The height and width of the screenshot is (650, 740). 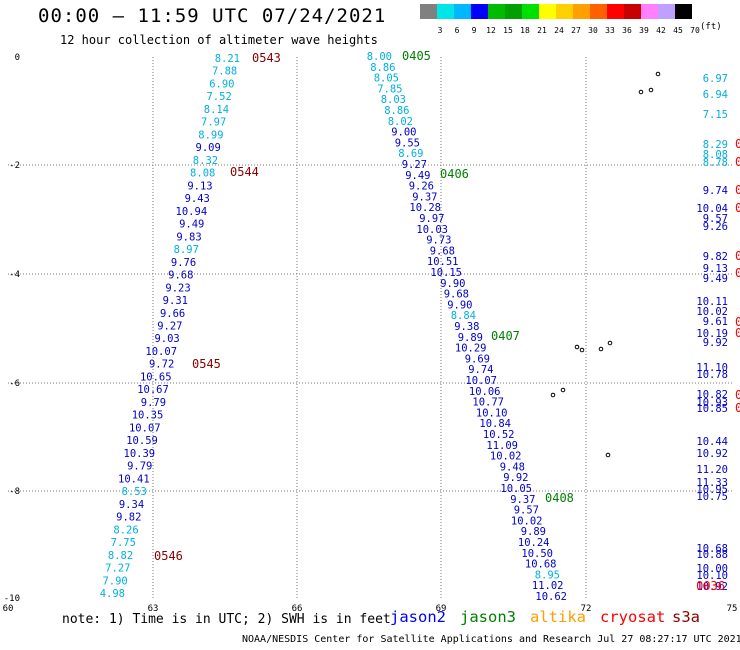 What do you see at coordinates (202, 174) in the screenshot?
I see `wave-height-value: 8.08` at bounding box center [202, 174].